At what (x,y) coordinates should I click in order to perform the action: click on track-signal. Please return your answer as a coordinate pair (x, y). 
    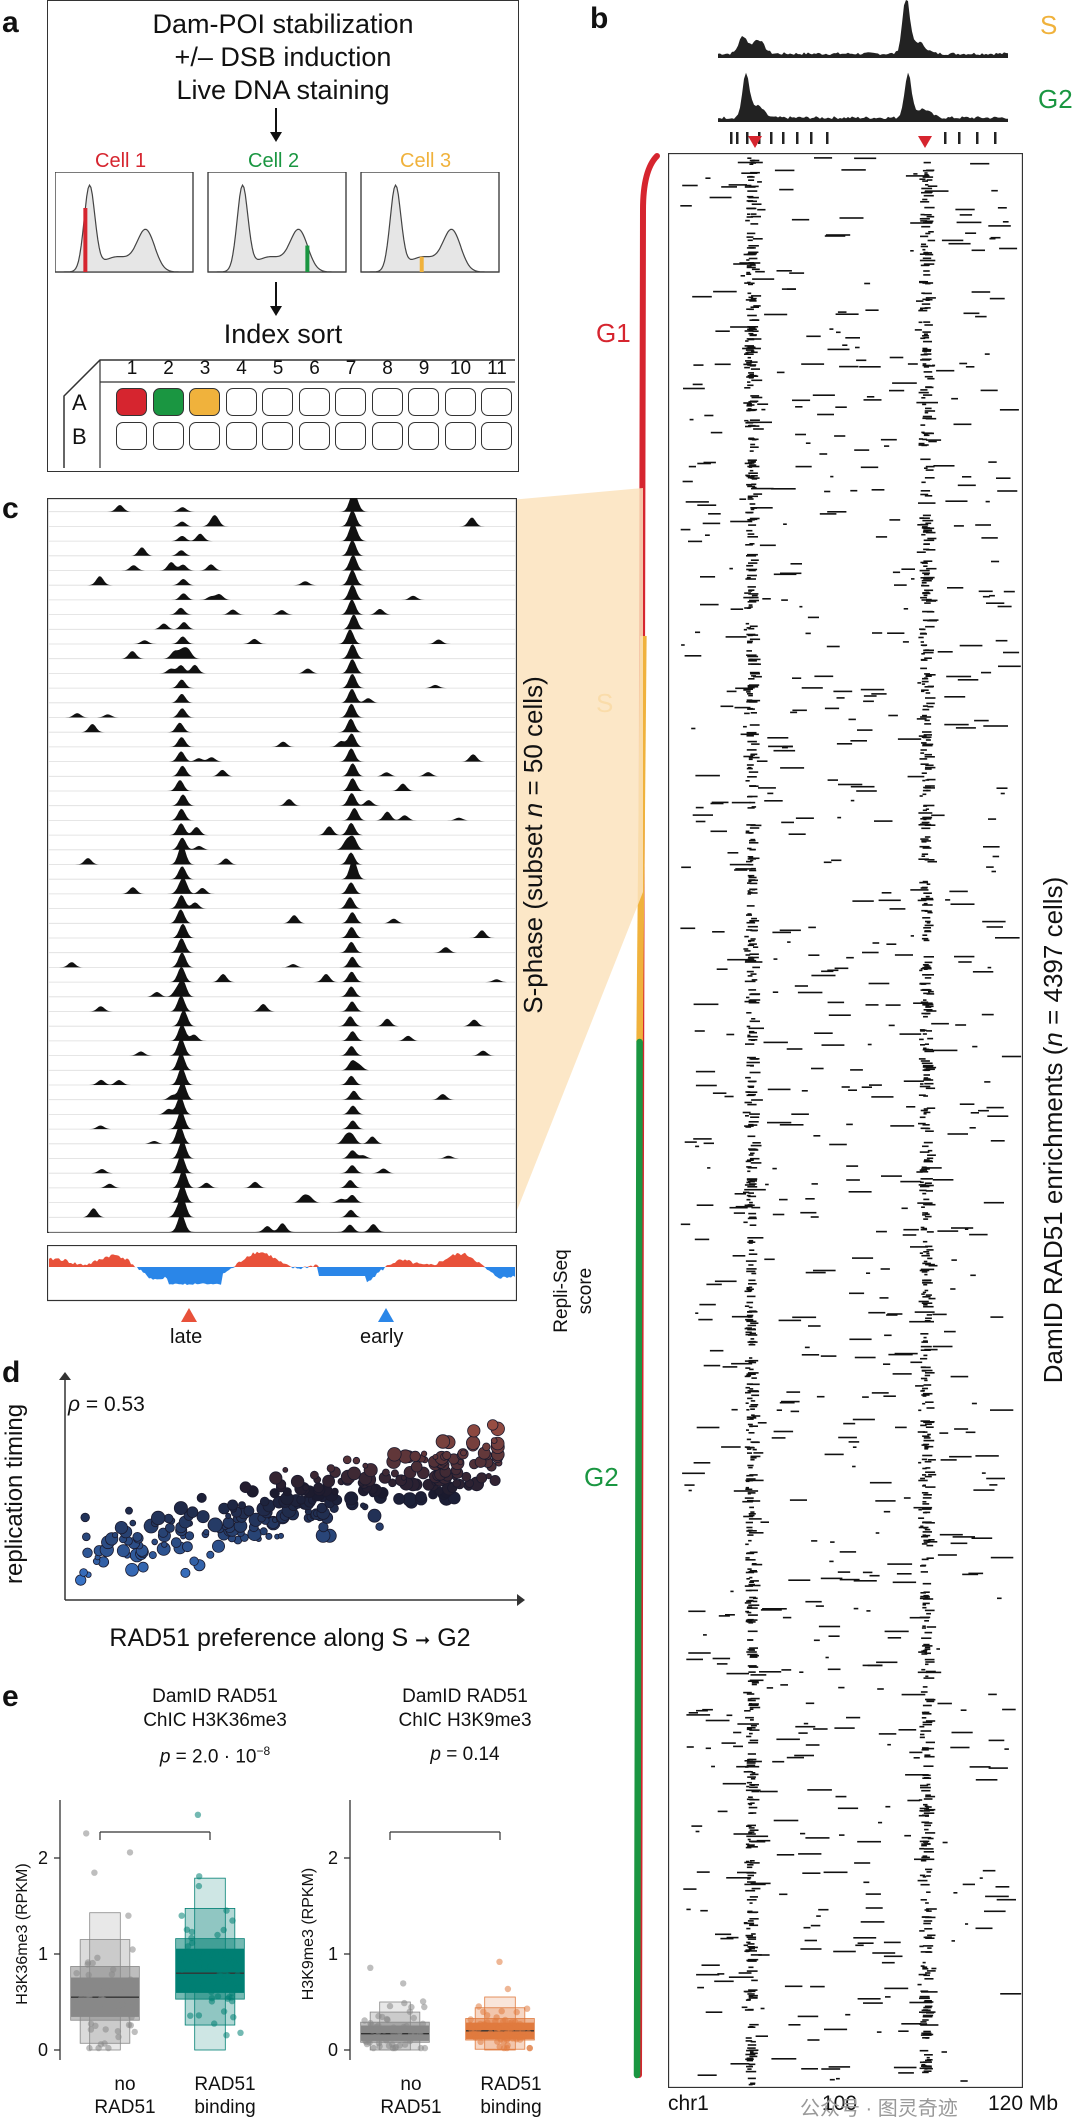
    Looking at the image, I should click on (282, 1208).